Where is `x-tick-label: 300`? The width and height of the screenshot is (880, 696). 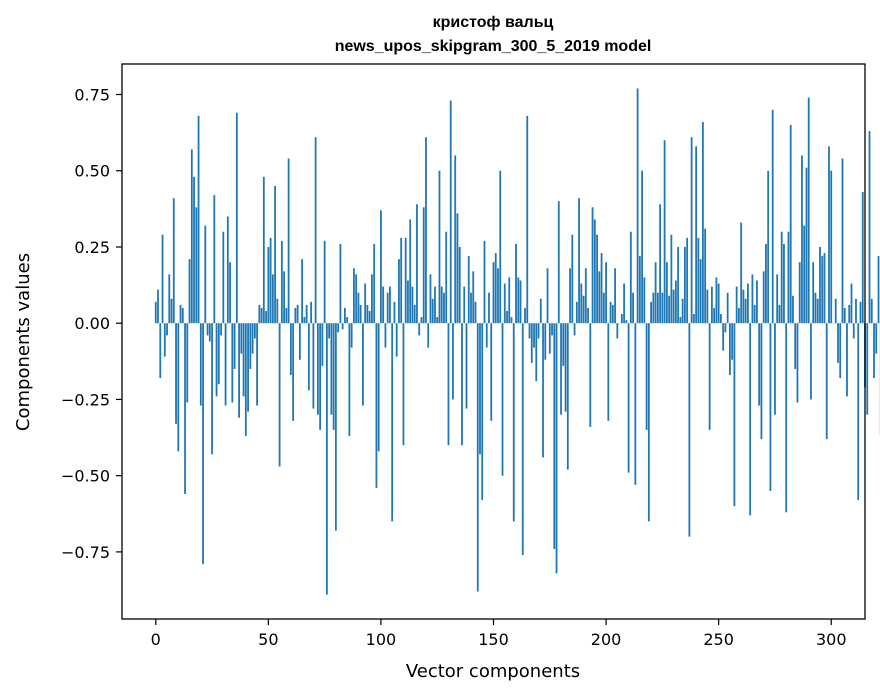
x-tick-label: 300 is located at coordinates (831, 639).